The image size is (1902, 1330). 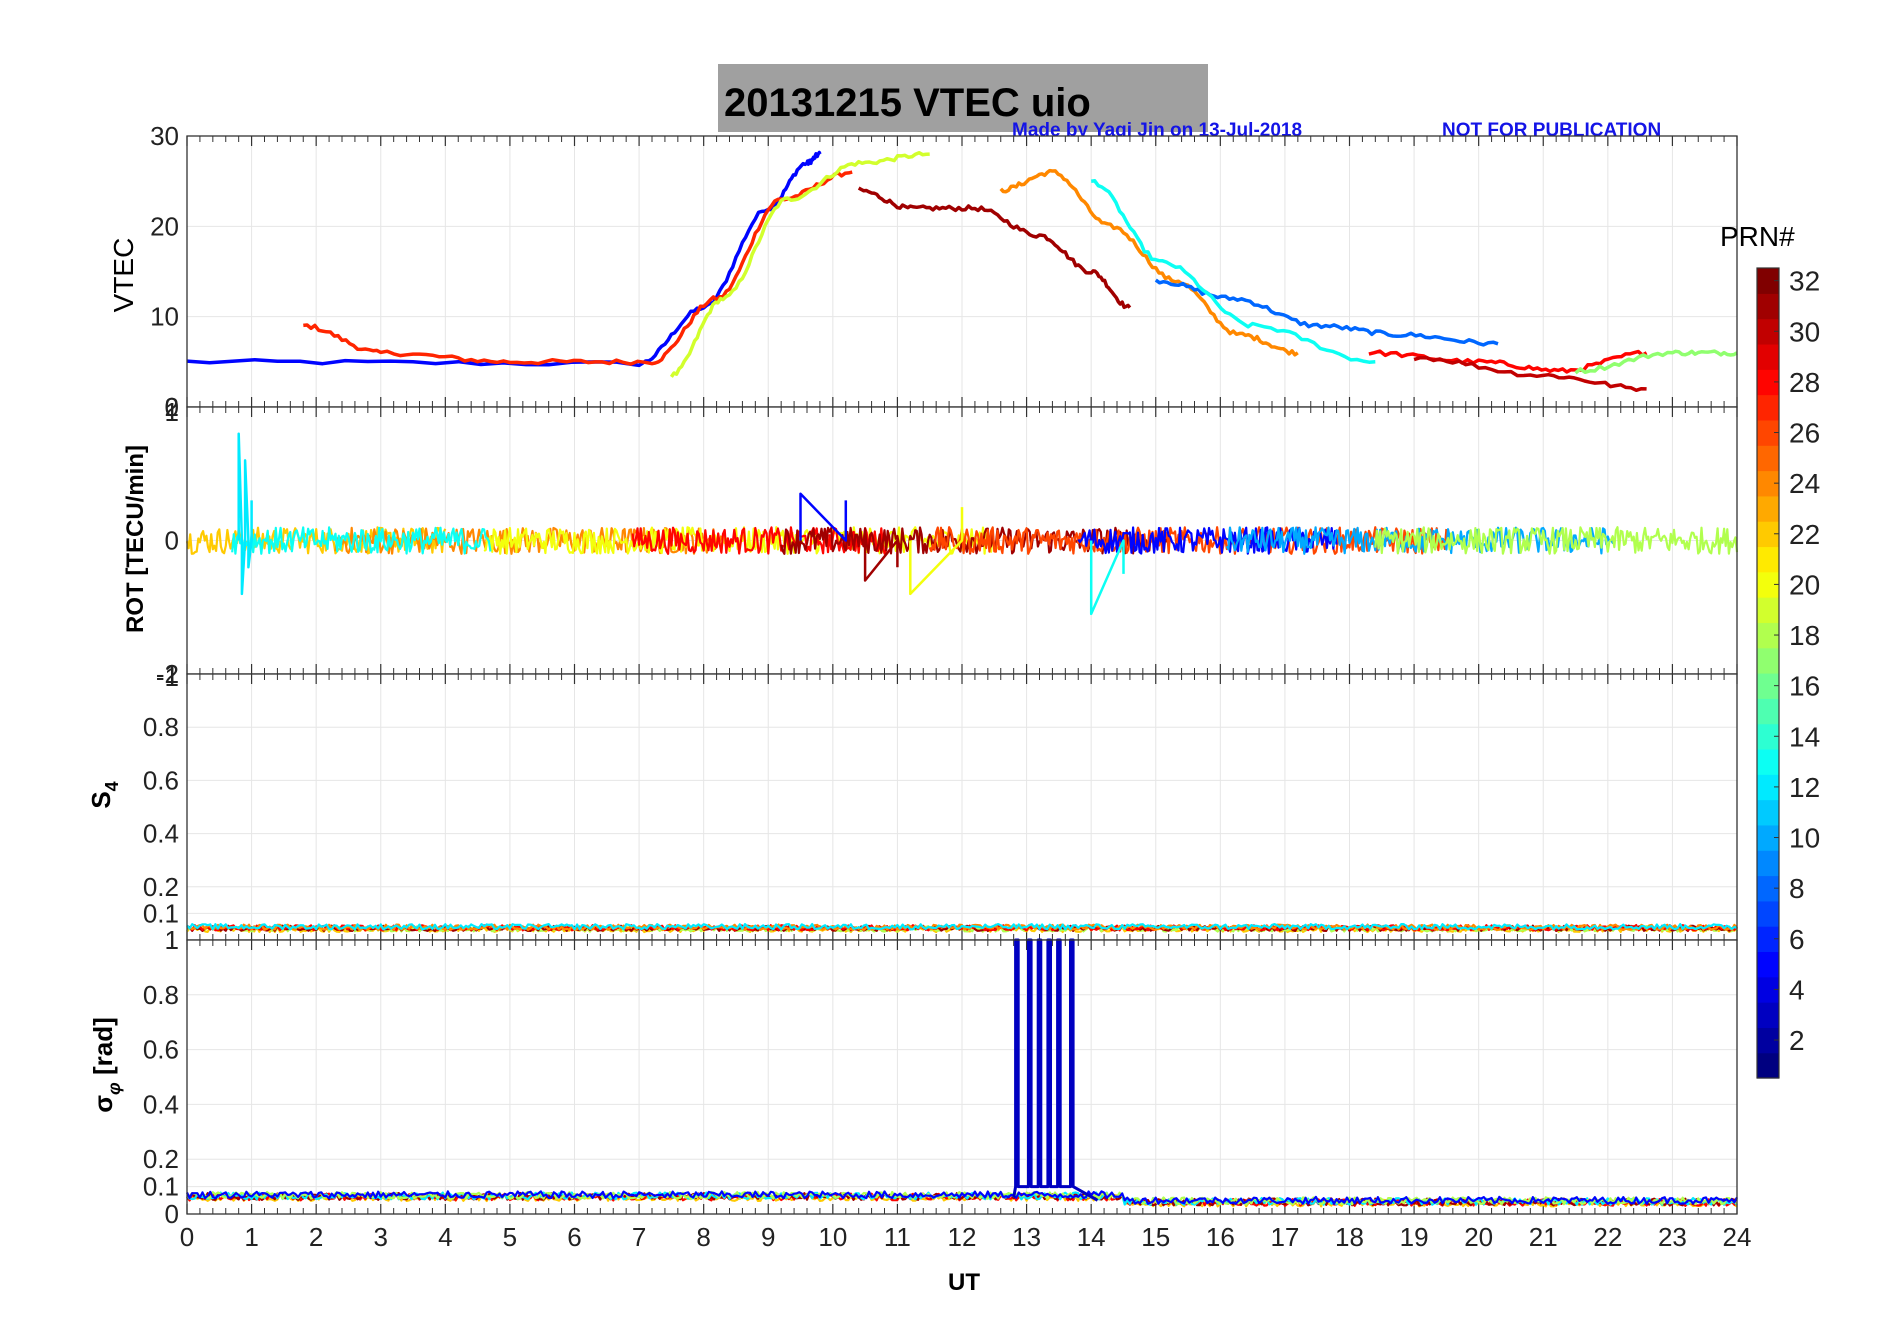 I want to click on colorbar-tick-label: 16, so click(x=1804, y=686).